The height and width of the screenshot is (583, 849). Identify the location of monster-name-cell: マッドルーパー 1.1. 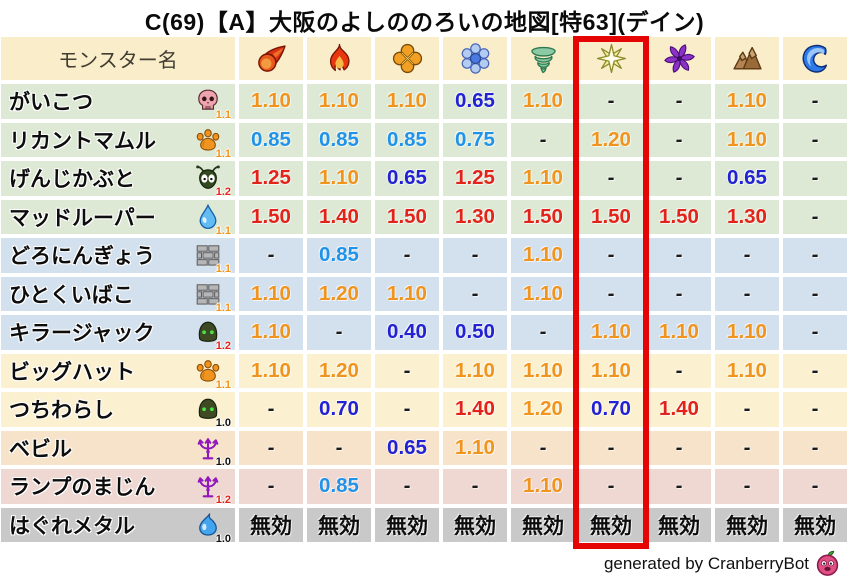
(118, 218).